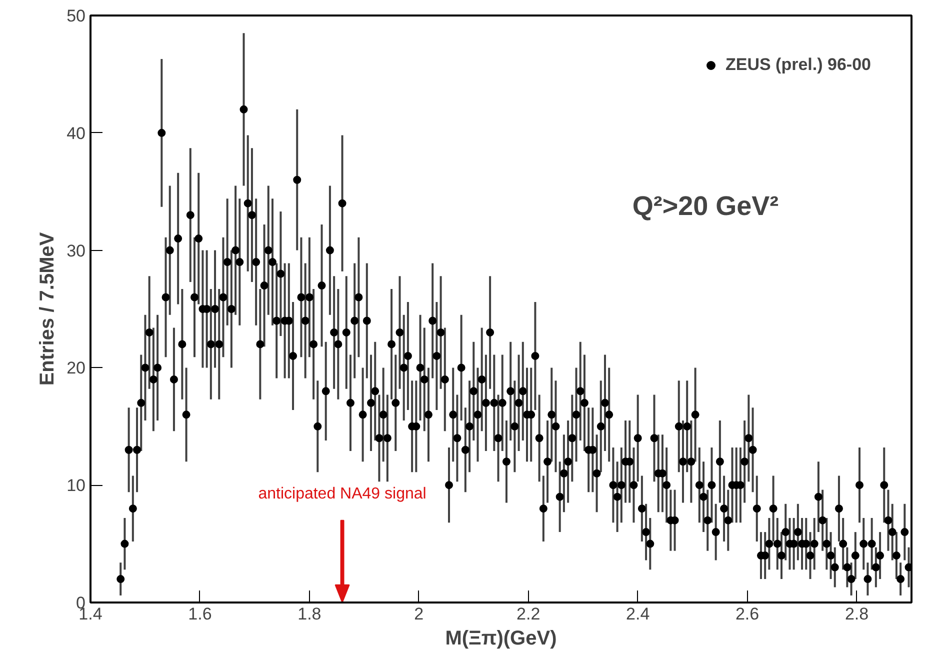 Image resolution: width=941 pixels, height=672 pixels. Describe the element at coordinates (705, 205) in the screenshot. I see `annotation: Q²>20 GeV²` at that location.